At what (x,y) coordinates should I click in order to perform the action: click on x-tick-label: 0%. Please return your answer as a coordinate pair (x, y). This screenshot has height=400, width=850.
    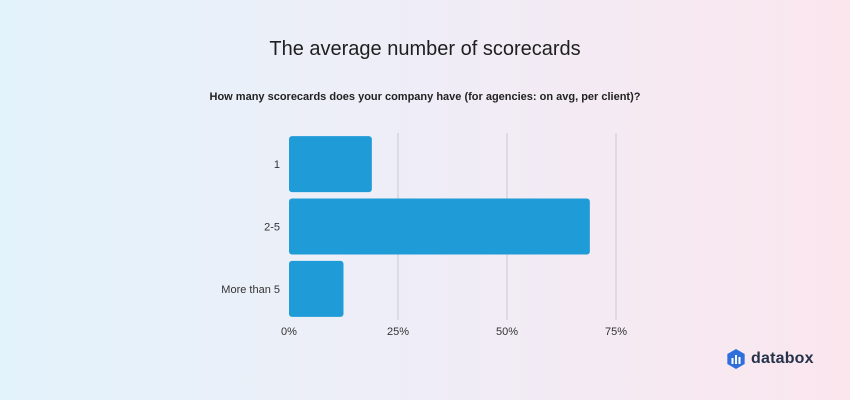
    Looking at the image, I should click on (289, 332).